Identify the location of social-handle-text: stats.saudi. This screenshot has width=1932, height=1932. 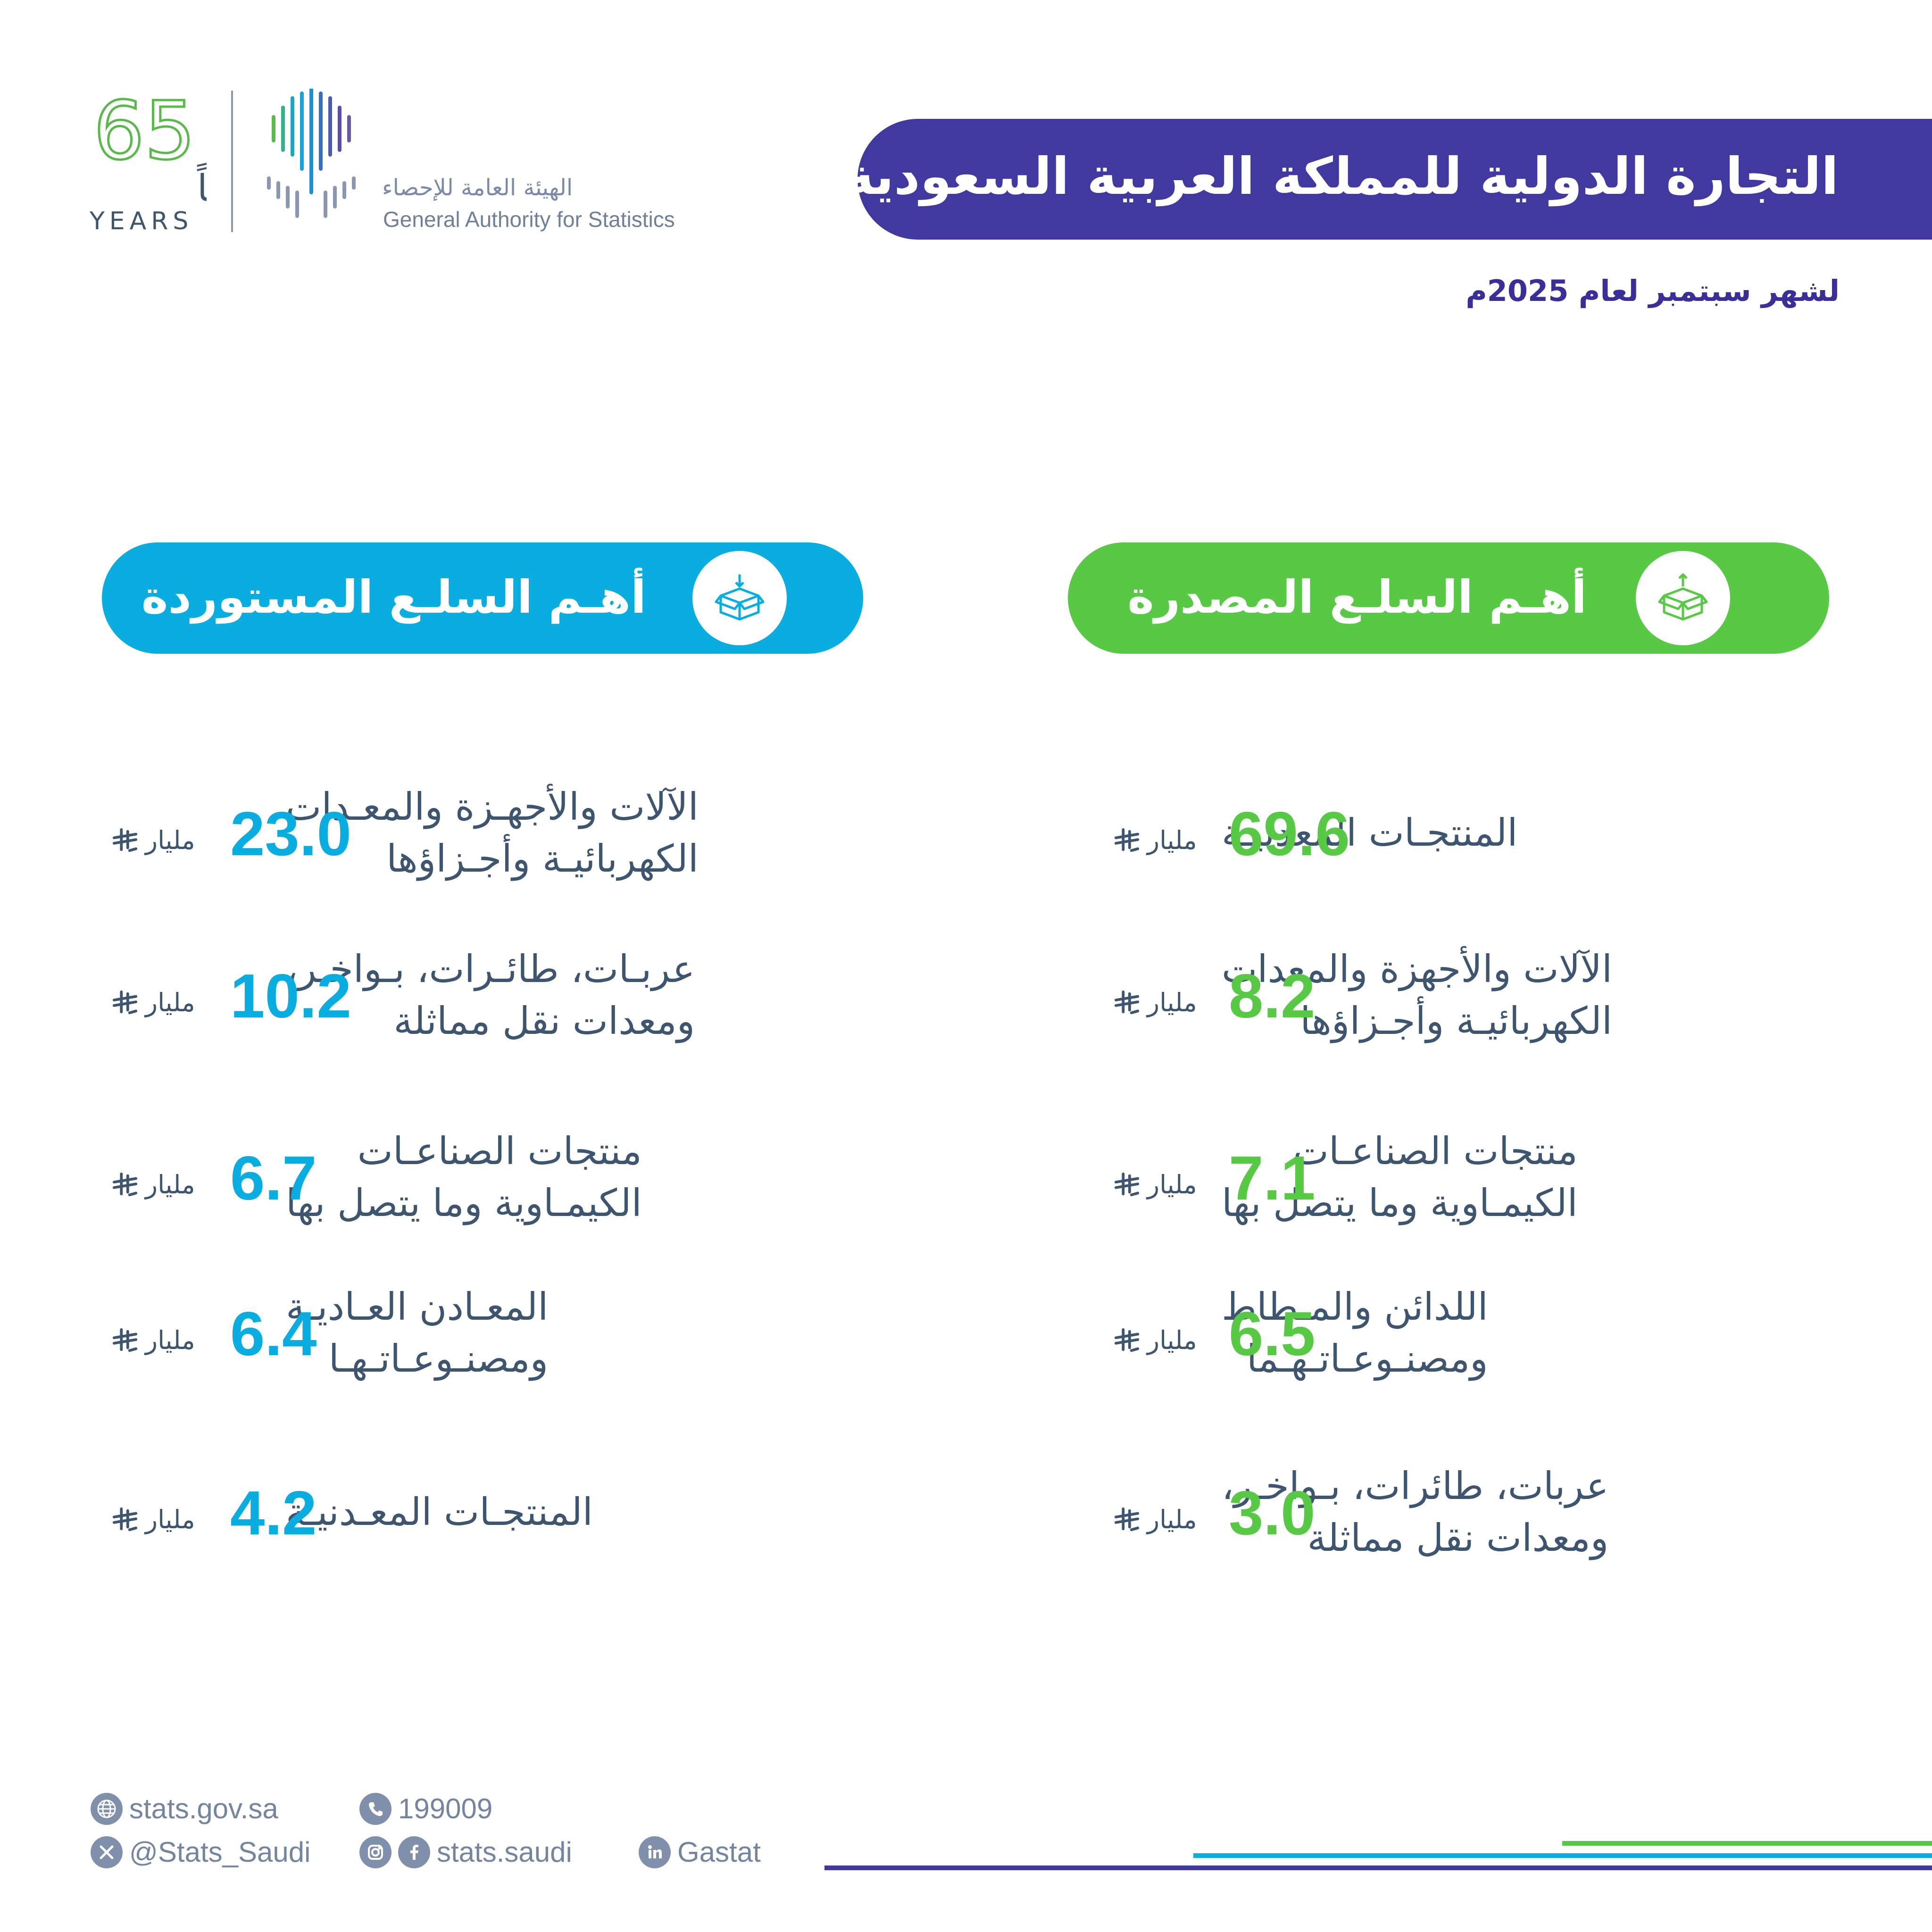
(505, 1852).